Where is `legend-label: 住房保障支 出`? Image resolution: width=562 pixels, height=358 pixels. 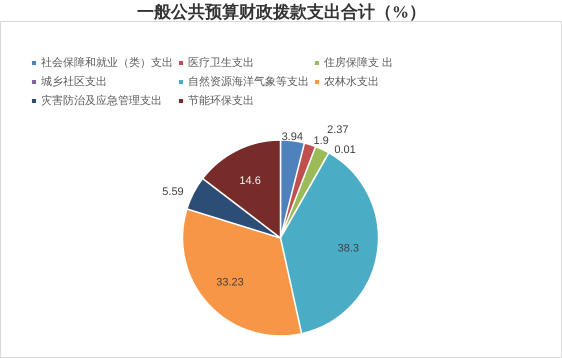 legend-label: 住房保障支 出 is located at coordinates (359, 63).